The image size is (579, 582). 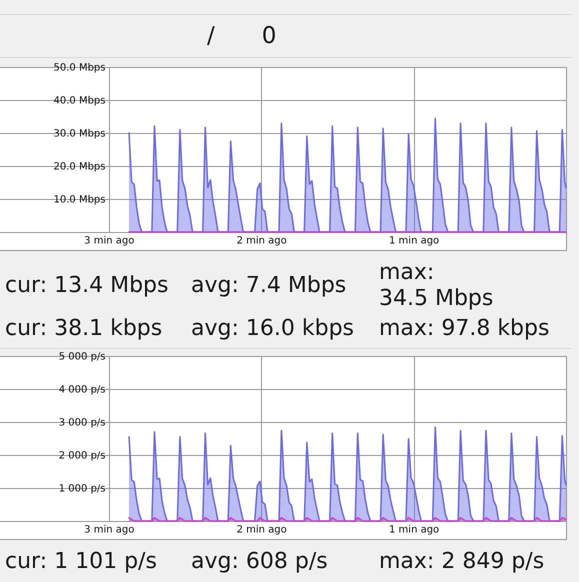 What do you see at coordinates (272, 328) in the screenshot?
I see `text: avg: 16.0 kbps` at bounding box center [272, 328].